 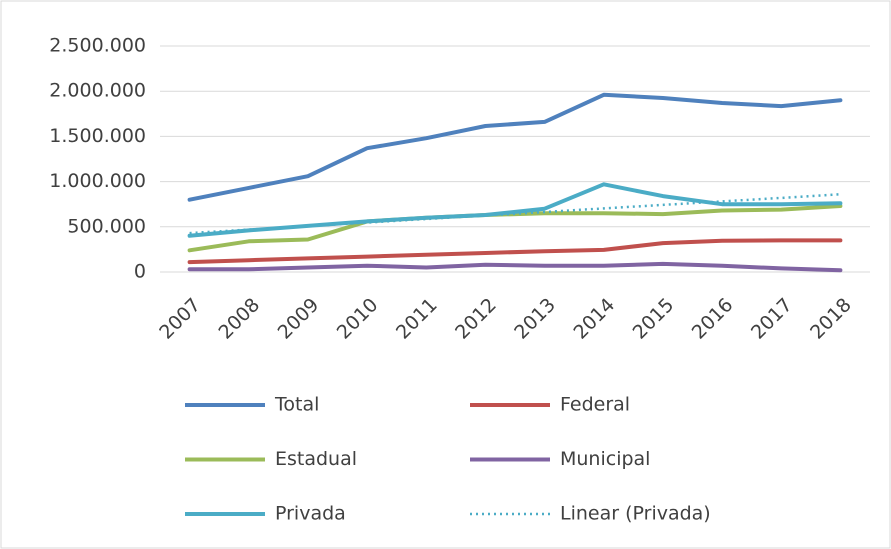 What do you see at coordinates (140, 272) in the screenshot?
I see `y-tick-label: 0` at bounding box center [140, 272].